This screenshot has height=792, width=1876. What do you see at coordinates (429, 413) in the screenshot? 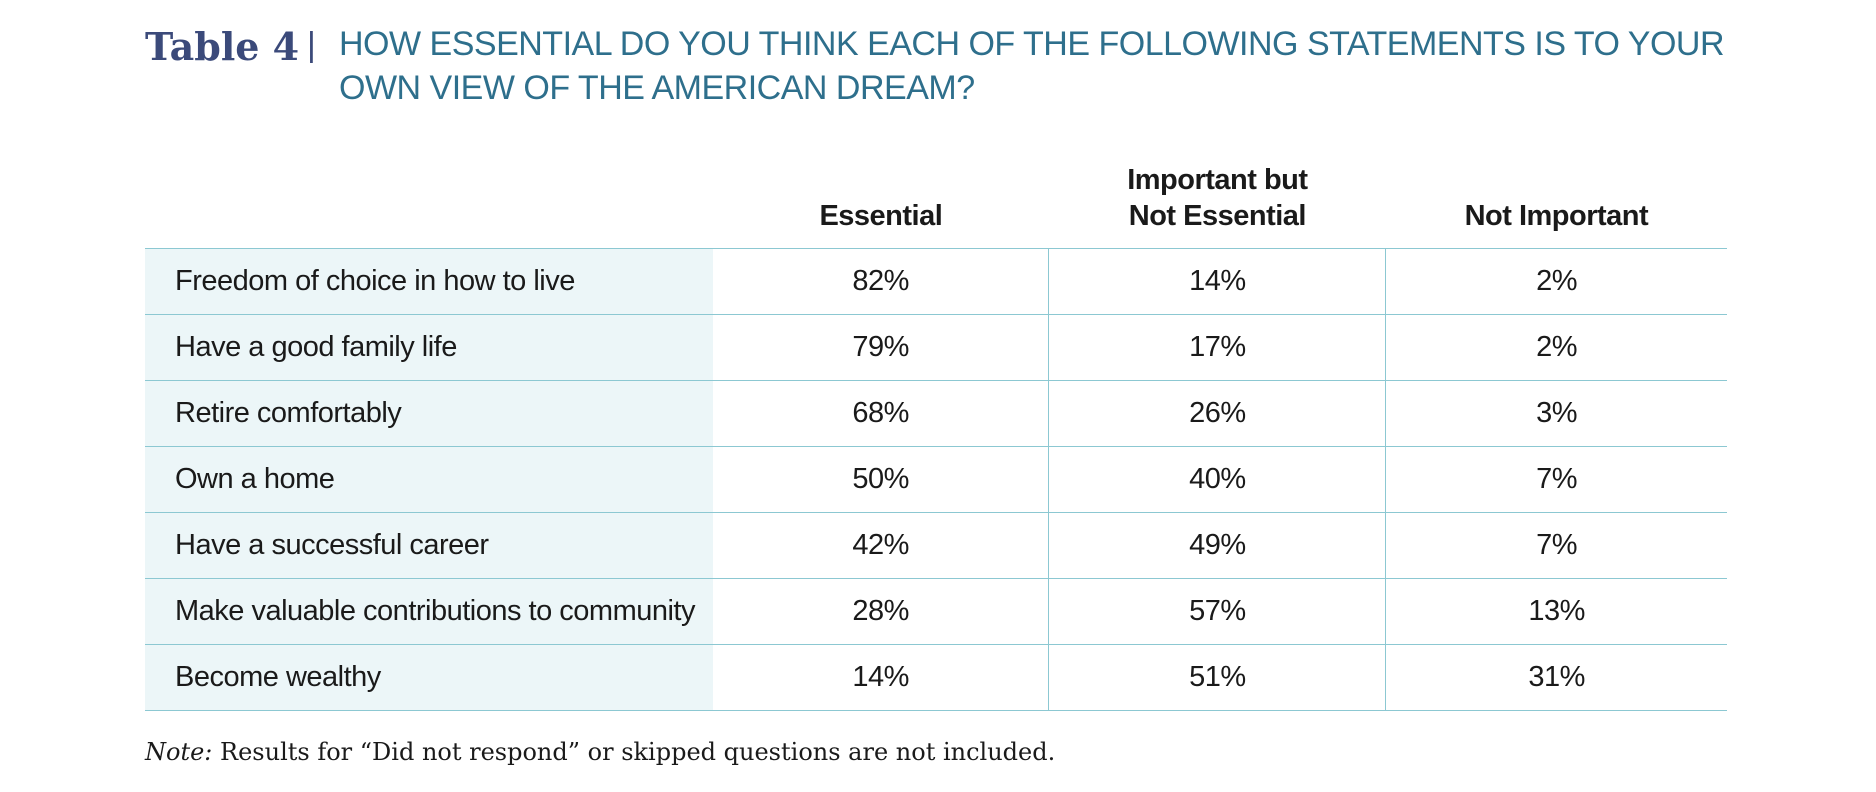
I see `row-label: Retire comfortably` at bounding box center [429, 413].